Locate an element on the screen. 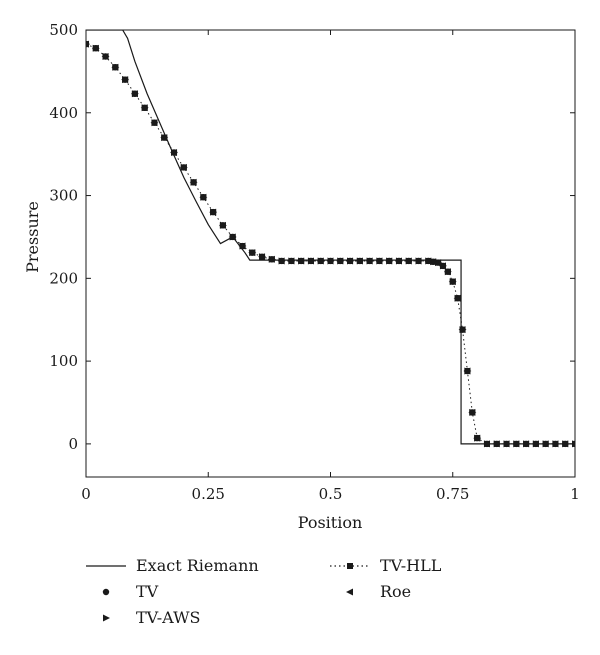  legend-item: Exact Riemann is located at coordinates (172, 565).